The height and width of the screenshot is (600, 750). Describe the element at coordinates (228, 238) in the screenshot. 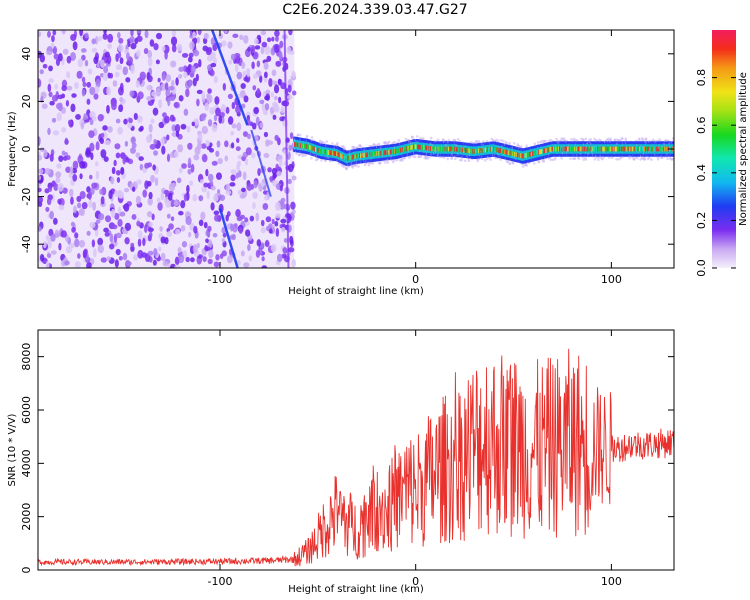

I see `streak` at that location.